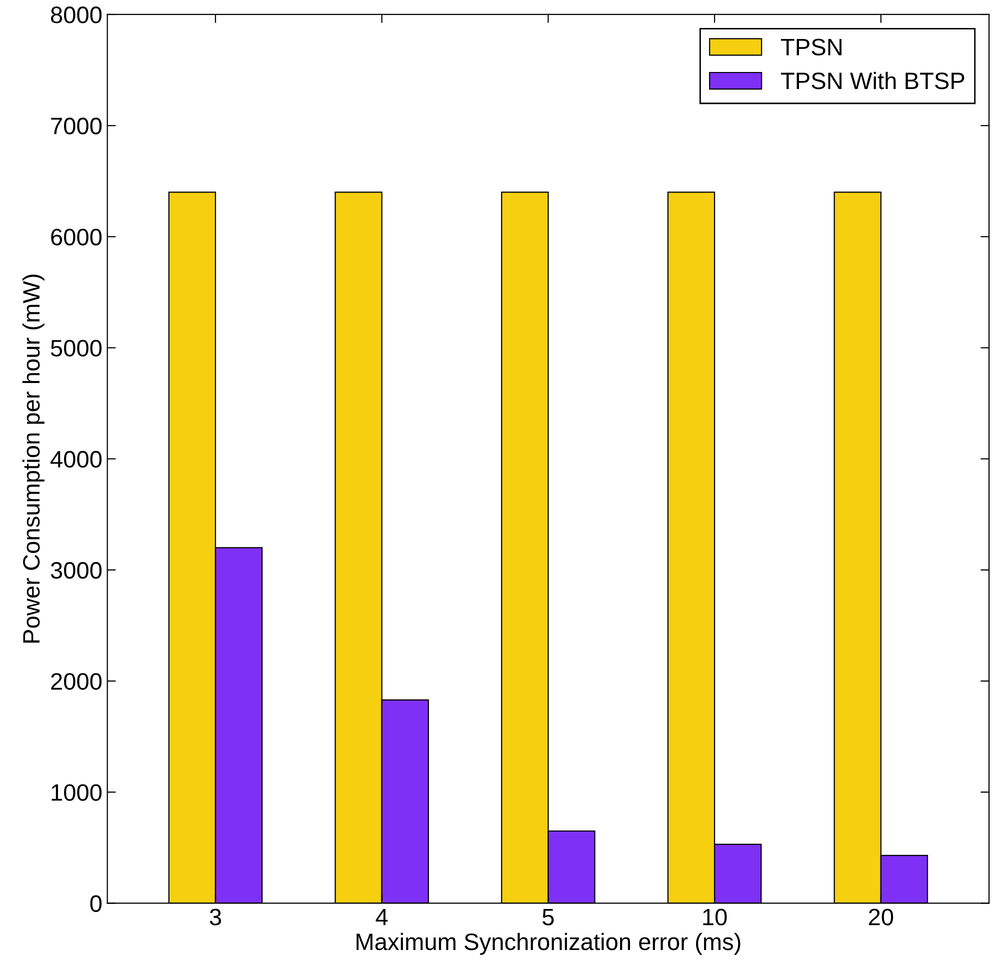 The height and width of the screenshot is (966, 994). I want to click on legend-label: TPSN With BTSP, so click(872, 81).